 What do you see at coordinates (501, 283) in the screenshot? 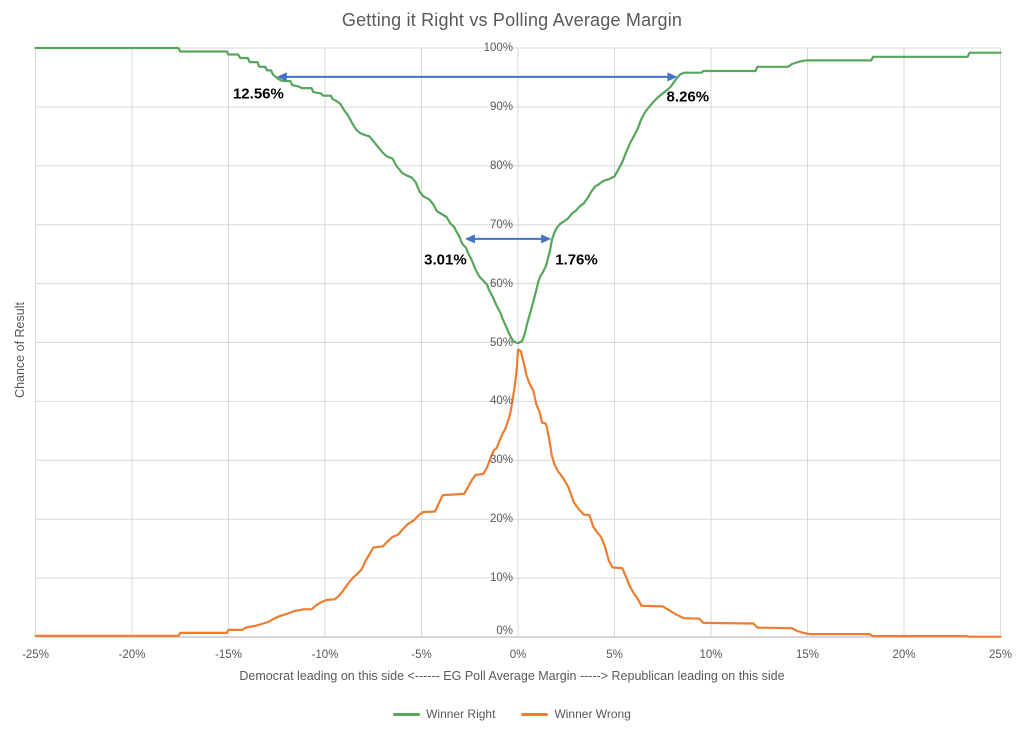
I see `y-tick-label: 60%` at bounding box center [501, 283].